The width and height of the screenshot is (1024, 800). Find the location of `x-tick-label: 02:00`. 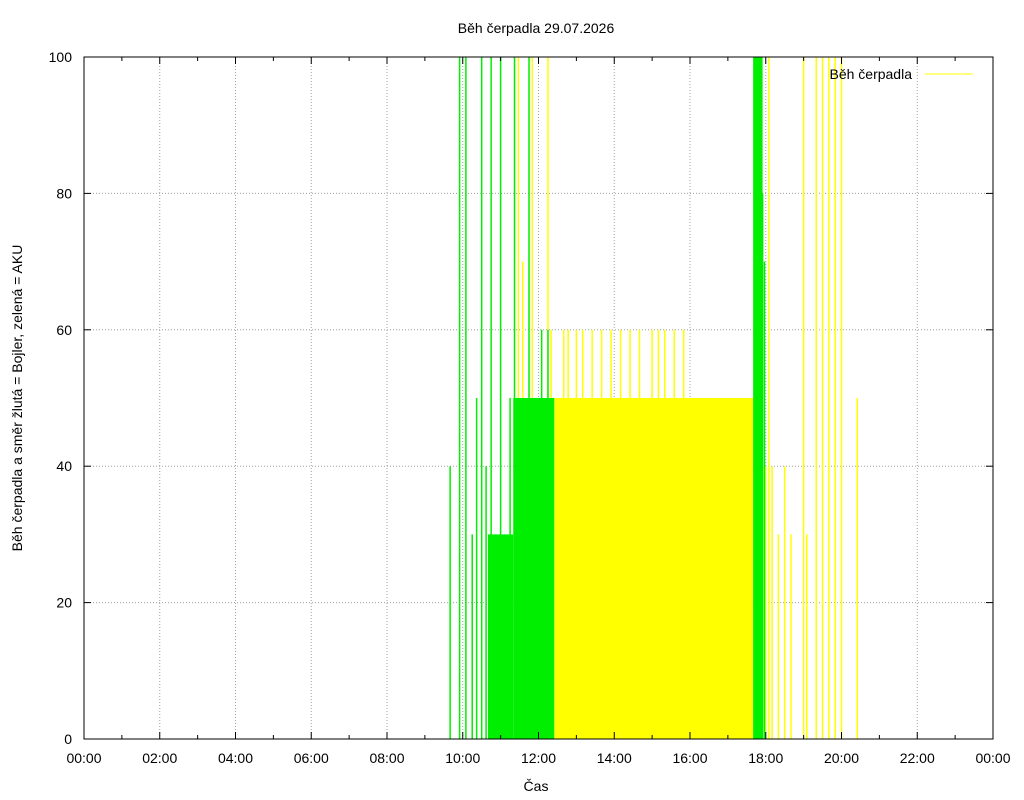

x-tick-label: 02:00 is located at coordinates (159, 758).